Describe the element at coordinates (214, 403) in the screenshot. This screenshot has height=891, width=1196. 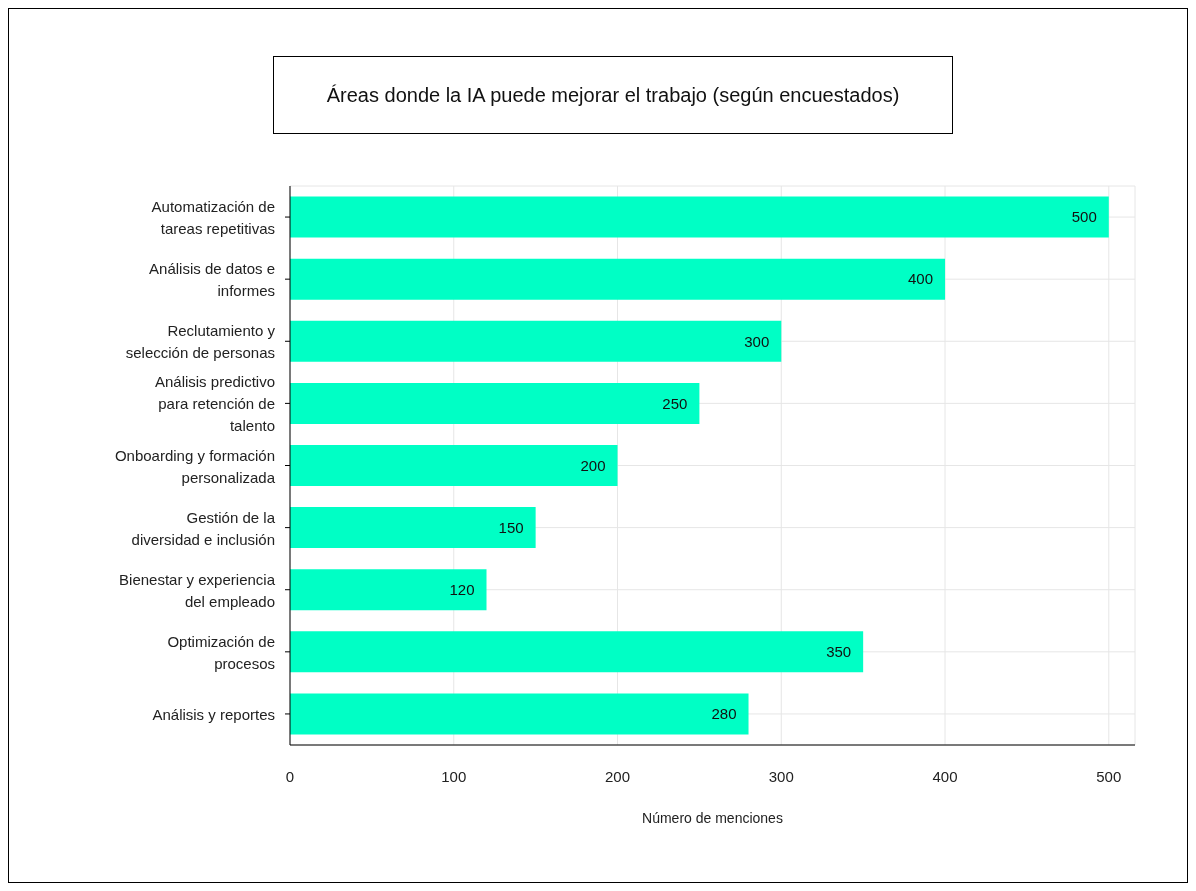
I see `y-tick-label: Análisis predictivo para retención de talento` at that location.